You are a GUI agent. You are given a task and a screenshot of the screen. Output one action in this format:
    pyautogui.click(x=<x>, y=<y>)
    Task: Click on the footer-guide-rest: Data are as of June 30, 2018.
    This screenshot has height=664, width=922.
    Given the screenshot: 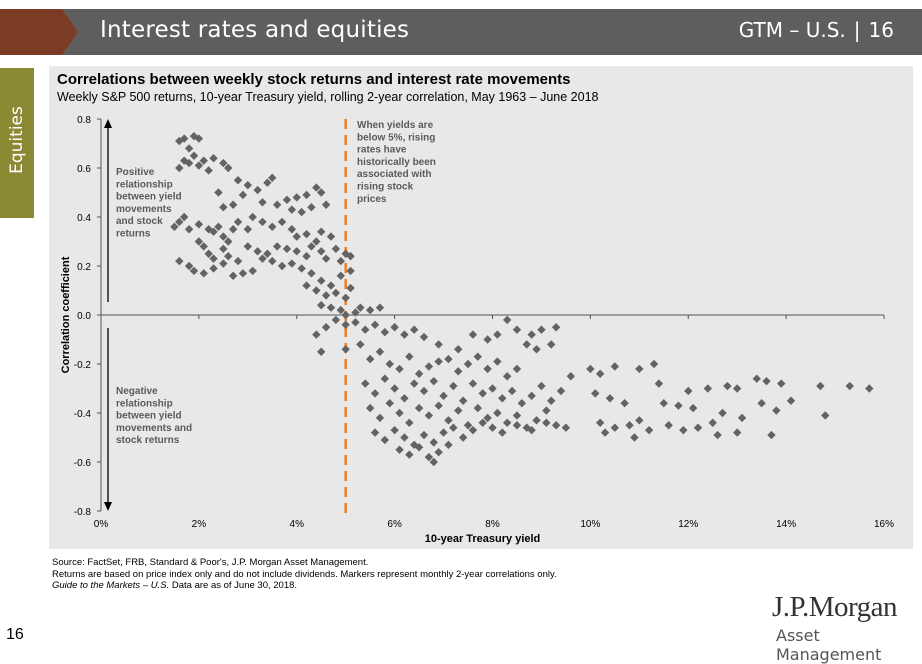 What is the action you would take?
    pyautogui.click(x=233, y=585)
    